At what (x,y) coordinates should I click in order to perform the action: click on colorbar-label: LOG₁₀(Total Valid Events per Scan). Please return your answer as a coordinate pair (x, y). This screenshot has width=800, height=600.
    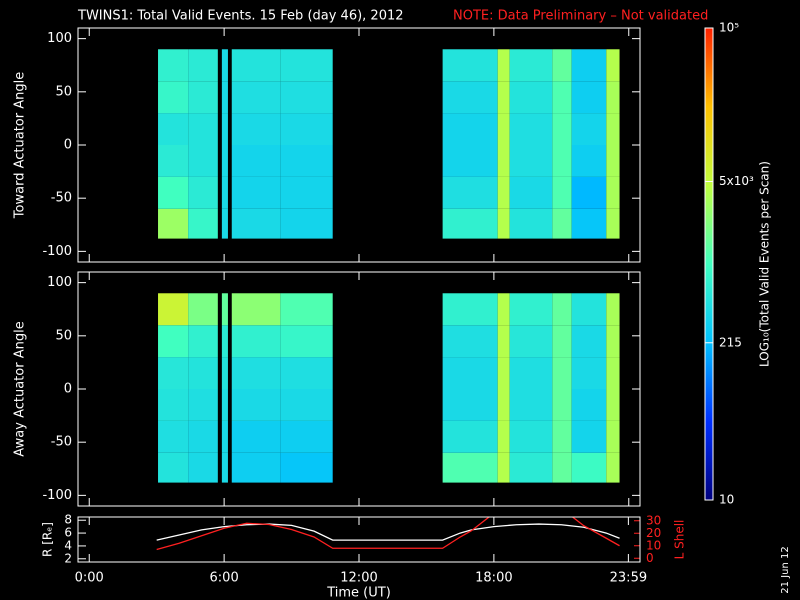
    Looking at the image, I should click on (765, 264).